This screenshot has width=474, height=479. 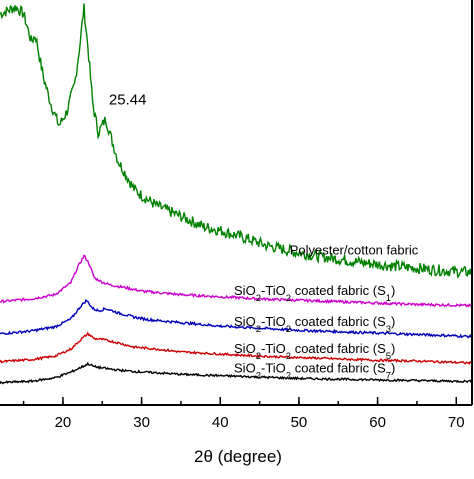 I want to click on x-tick-label: 20, so click(x=63, y=422).